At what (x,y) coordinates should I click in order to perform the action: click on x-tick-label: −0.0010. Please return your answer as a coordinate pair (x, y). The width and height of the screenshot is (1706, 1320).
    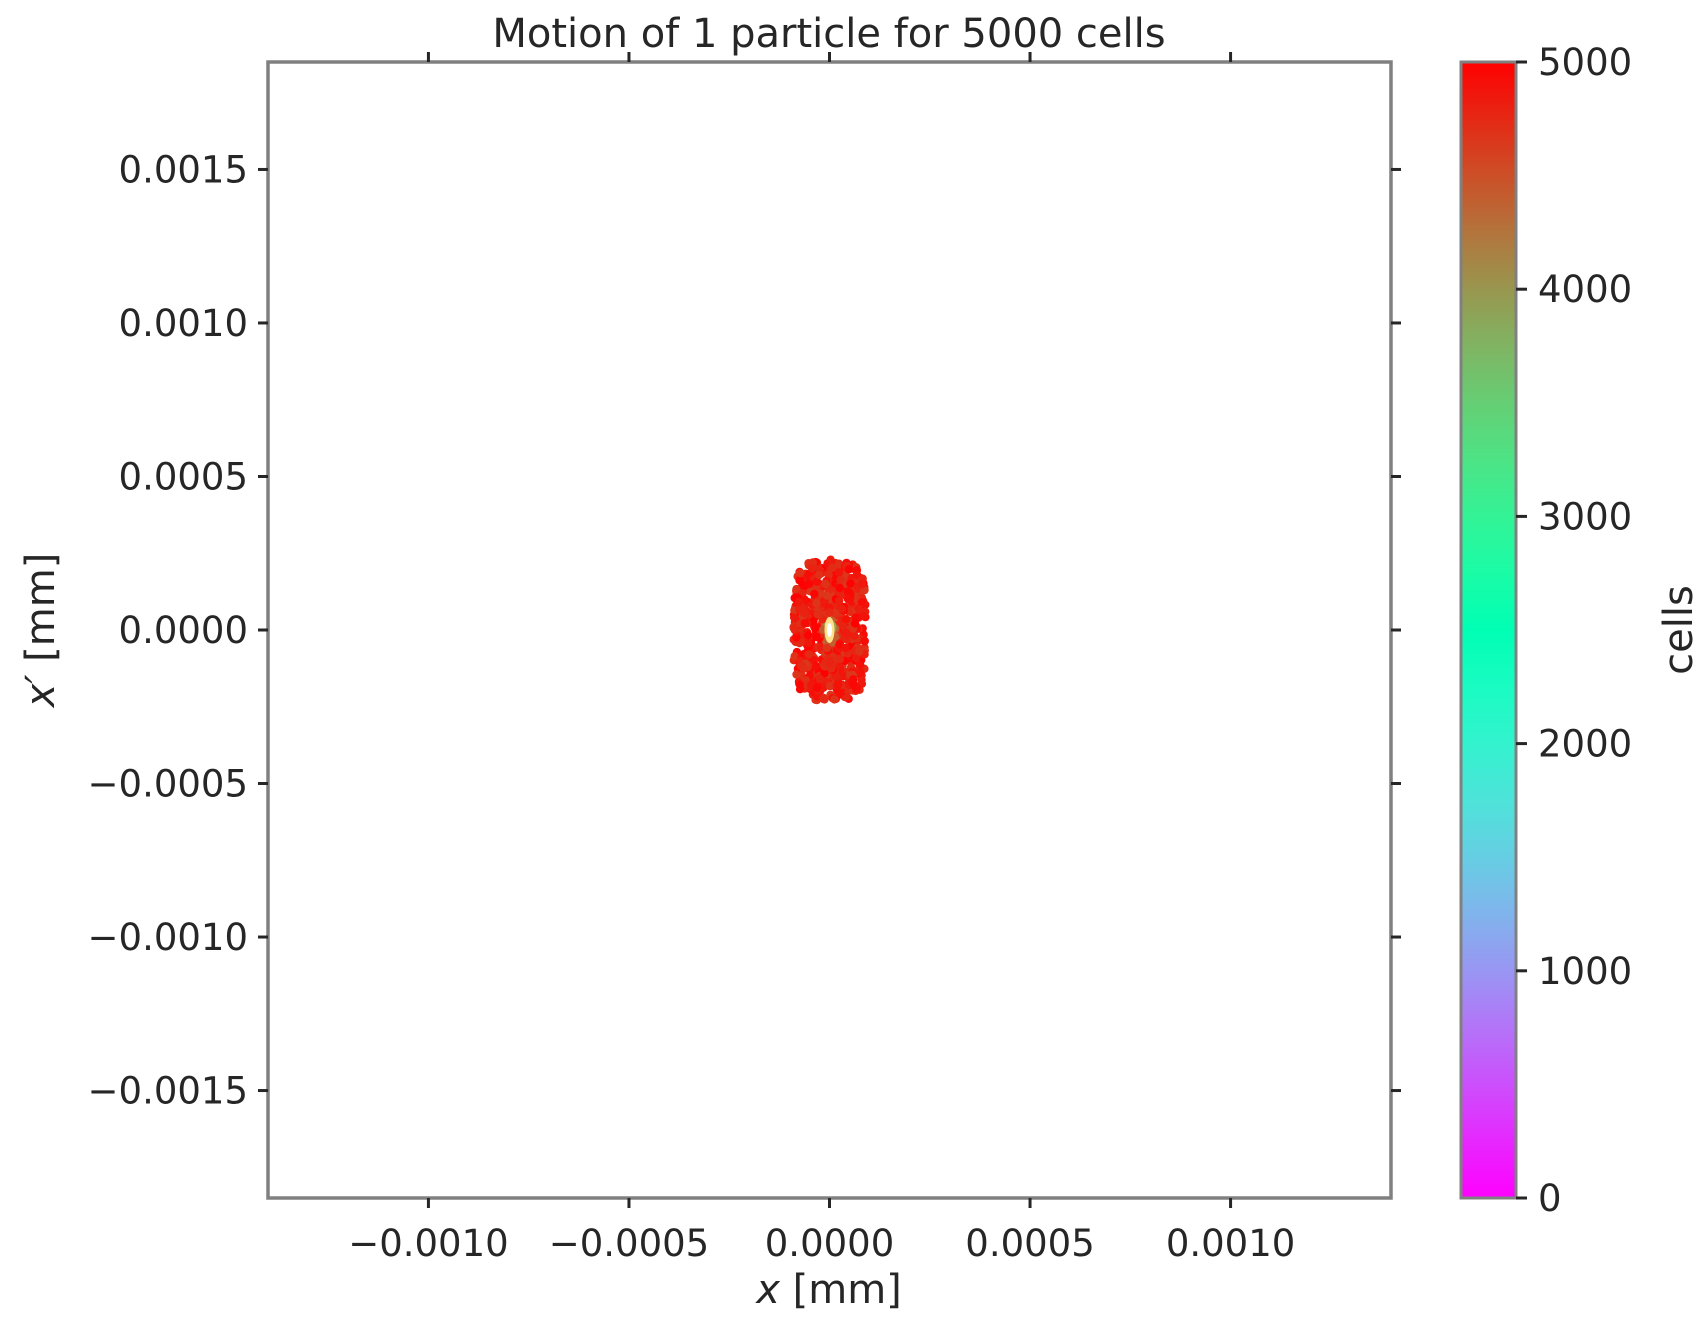
    Looking at the image, I should click on (428, 1243).